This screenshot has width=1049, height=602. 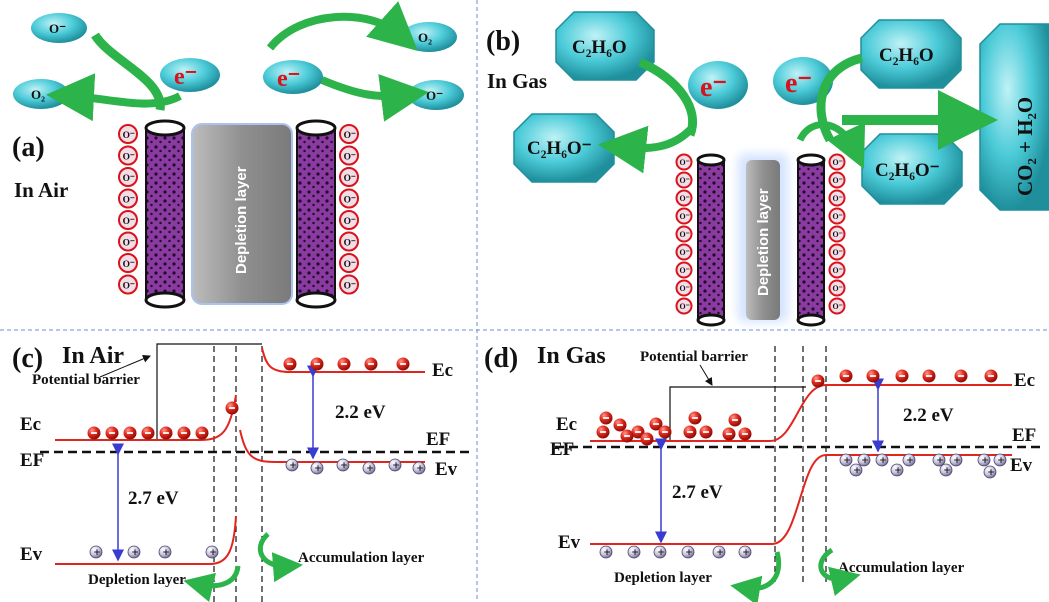 I want to click on svg-text: C₂H₆O⁻, so click(x=559, y=148).